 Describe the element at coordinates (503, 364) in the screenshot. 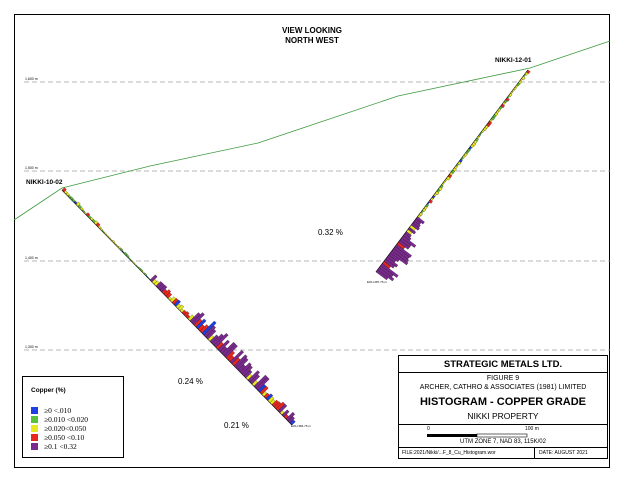

I see `company-name: STRATEGIC METALS LTD.` at that location.